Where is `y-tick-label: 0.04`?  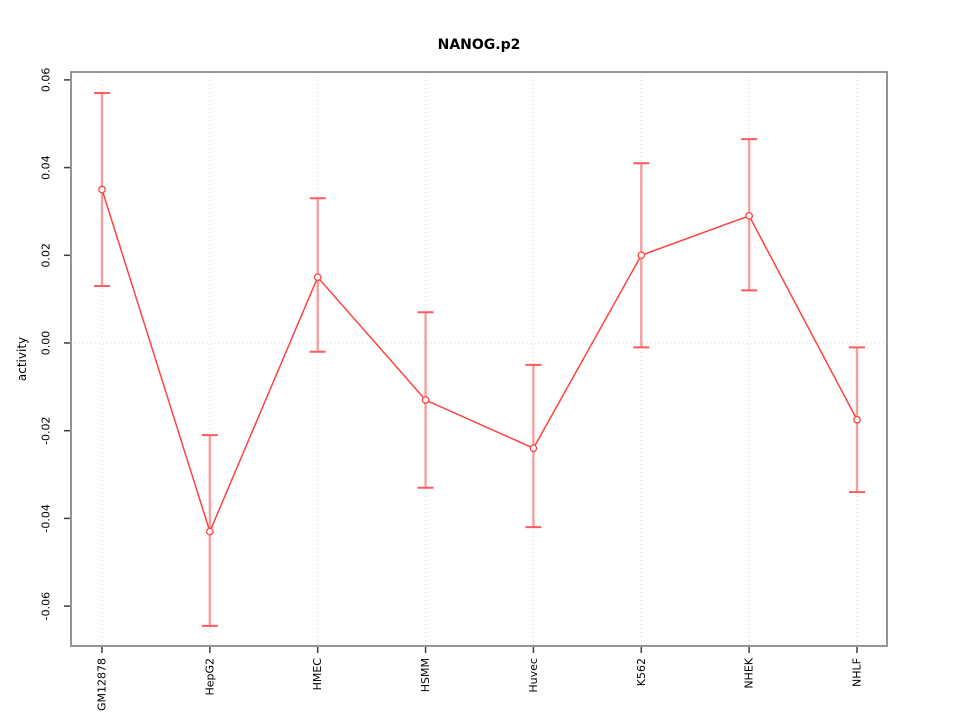 y-tick-label: 0.04 is located at coordinates (46, 167).